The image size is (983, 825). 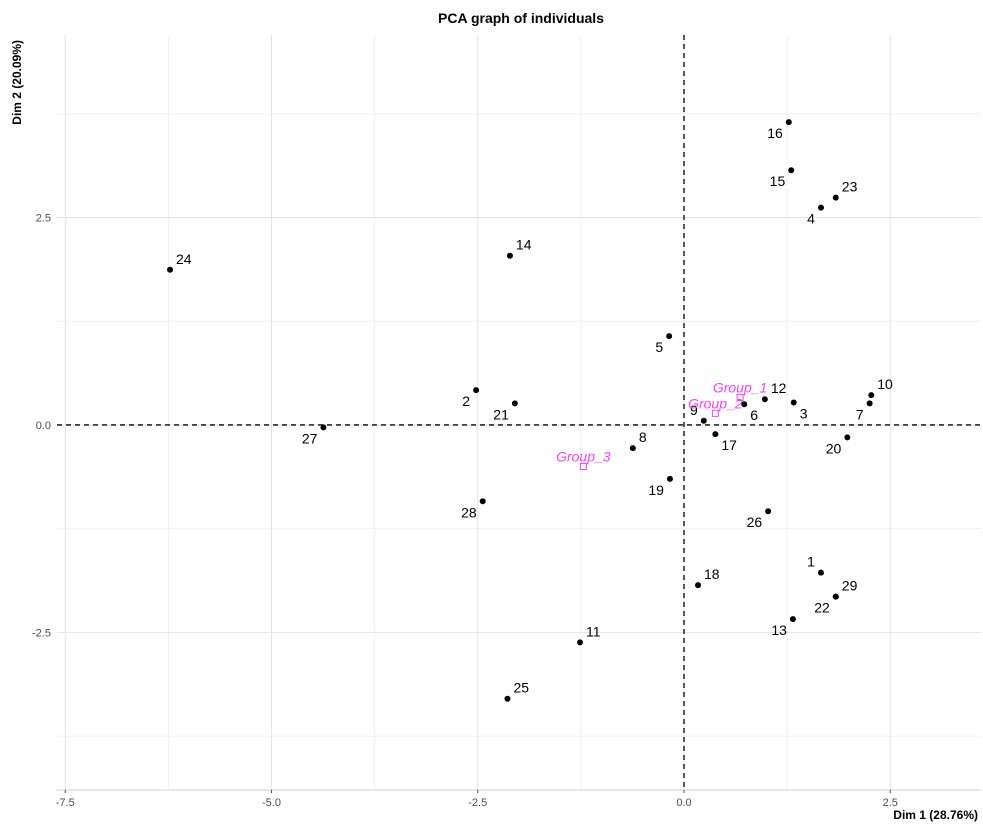 I want to click on point-label: 7, so click(x=860, y=414).